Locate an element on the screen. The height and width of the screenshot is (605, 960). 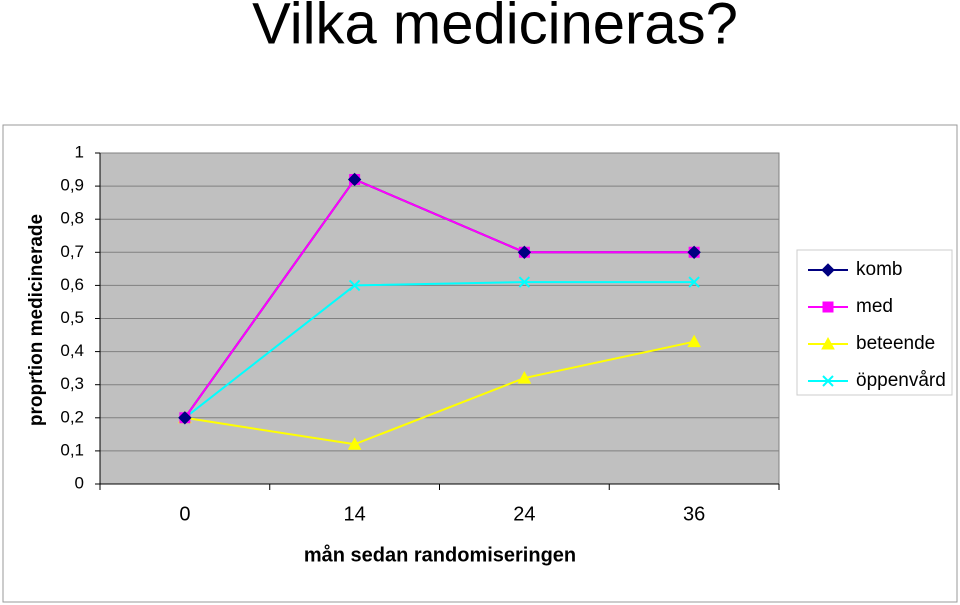
y-tick-label: 0,1 is located at coordinates (72, 449).